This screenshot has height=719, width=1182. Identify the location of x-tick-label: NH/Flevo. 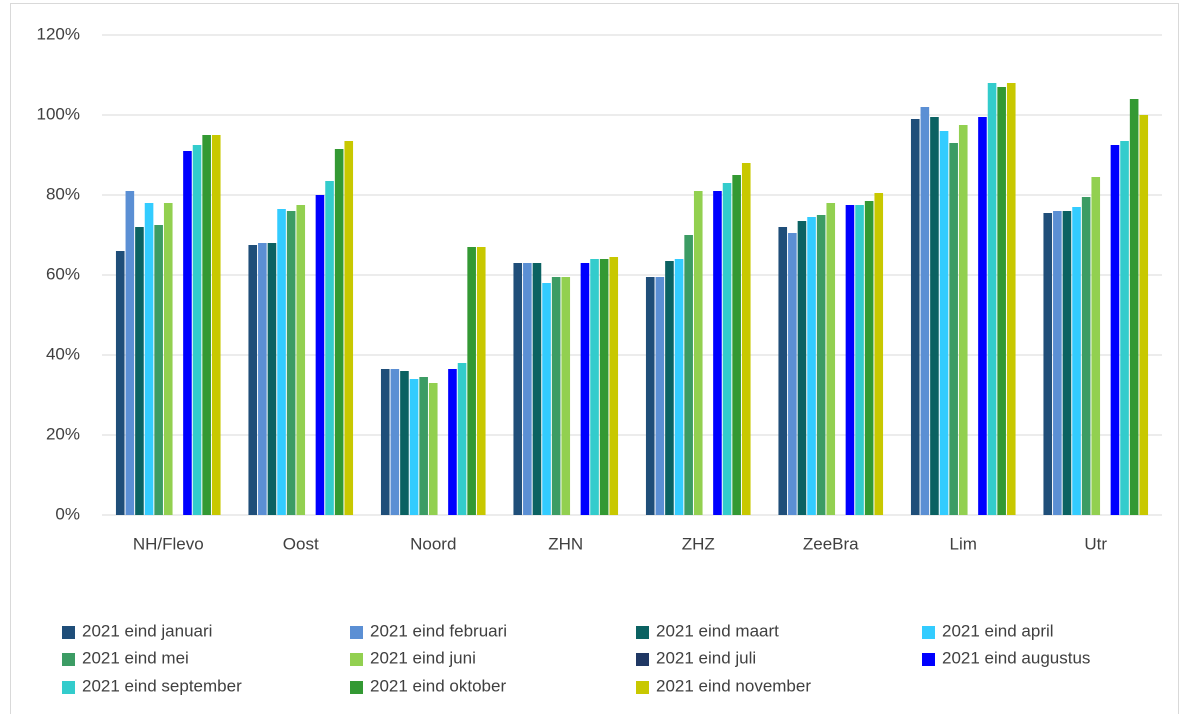
(168, 543).